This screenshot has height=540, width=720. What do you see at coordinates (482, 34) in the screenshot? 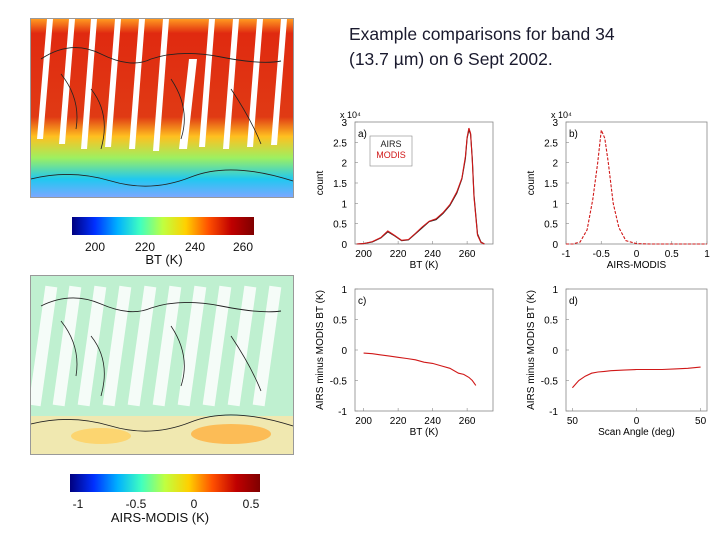
I see `slide-title-line1: Example comparisons for band 34` at bounding box center [482, 34].